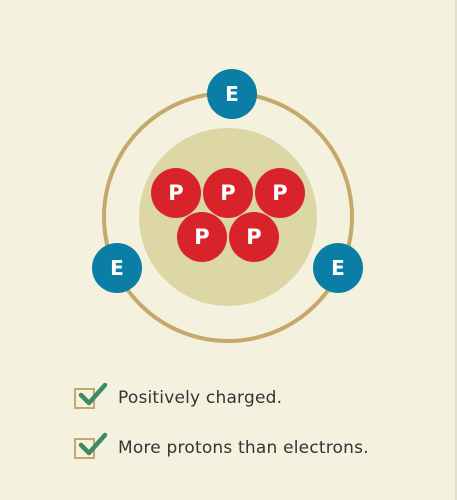 This screenshot has height=500, width=457. I want to click on checklist-item-label: More protons than electrons., so click(243, 448).